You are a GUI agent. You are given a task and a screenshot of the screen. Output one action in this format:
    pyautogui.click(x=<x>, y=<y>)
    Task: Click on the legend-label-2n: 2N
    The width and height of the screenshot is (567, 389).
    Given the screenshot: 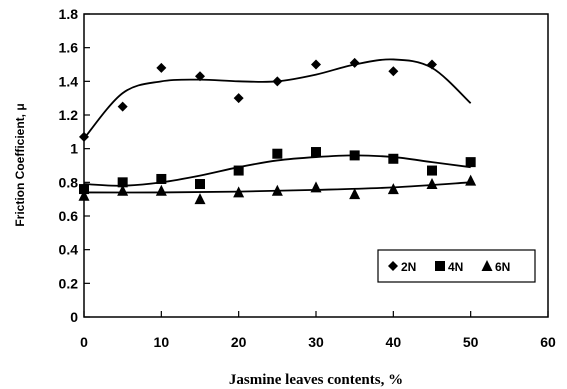 What is the action you would take?
    pyautogui.click(x=408, y=267)
    